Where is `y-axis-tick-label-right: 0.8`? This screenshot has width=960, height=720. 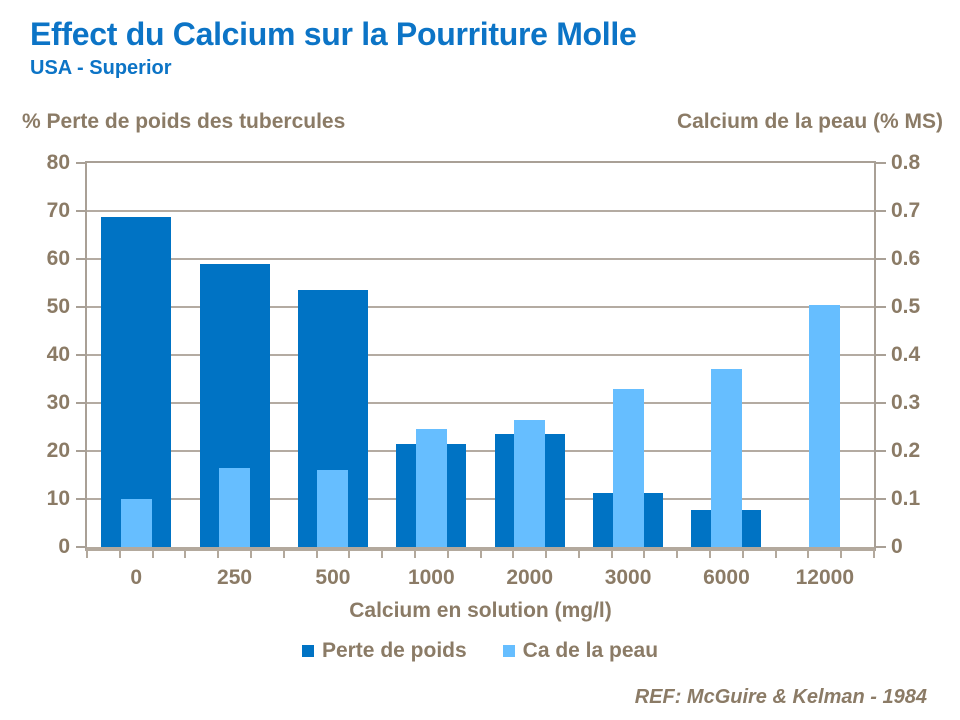
y-axis-tick-label-right: 0.8 is located at coordinates (906, 162).